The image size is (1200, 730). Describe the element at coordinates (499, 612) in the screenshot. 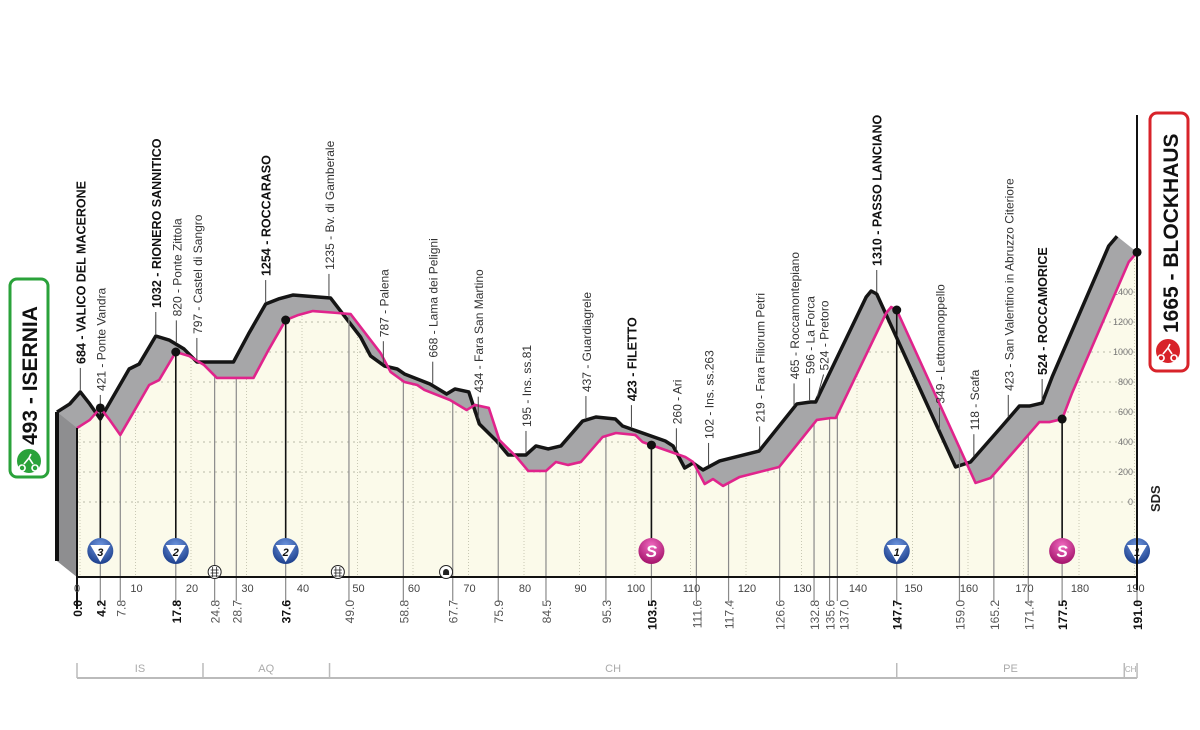

I see `km-marker-label: 75.9` at that location.